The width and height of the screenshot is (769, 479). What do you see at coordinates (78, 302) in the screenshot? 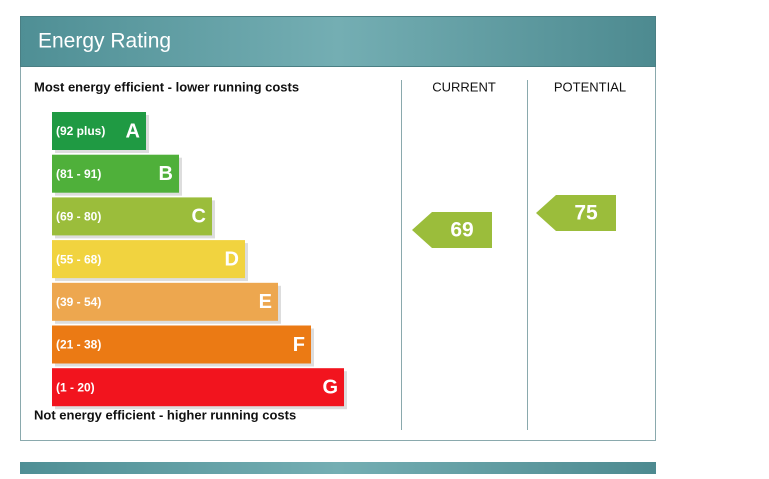
I see `band-range: (39 - 54)` at bounding box center [78, 302].